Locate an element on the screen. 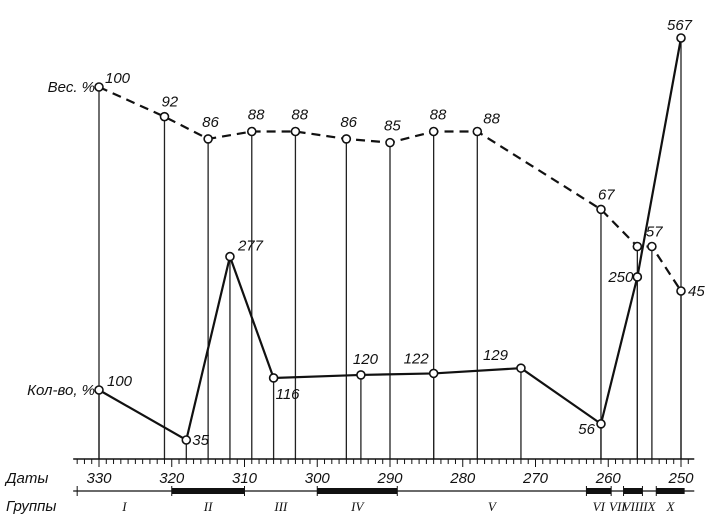 This screenshot has height=522, width=708. group-label: V is located at coordinates (493, 506).